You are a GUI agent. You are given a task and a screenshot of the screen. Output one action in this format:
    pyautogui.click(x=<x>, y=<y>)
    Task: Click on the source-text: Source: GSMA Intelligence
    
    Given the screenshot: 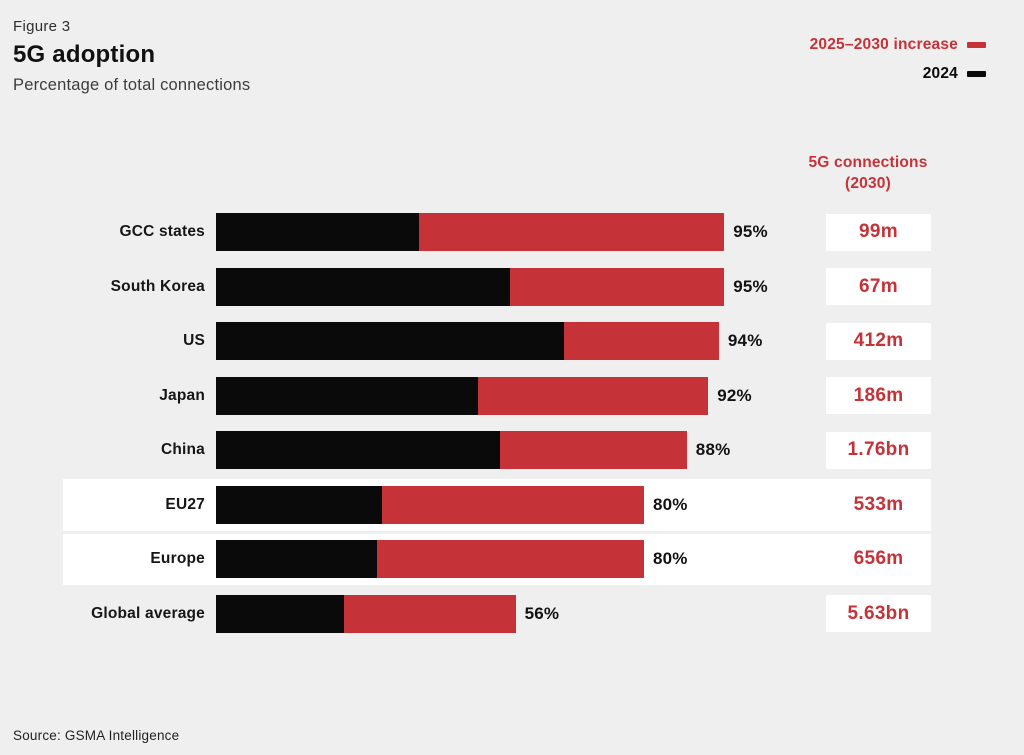 What is the action you would take?
    pyautogui.click(x=96, y=735)
    